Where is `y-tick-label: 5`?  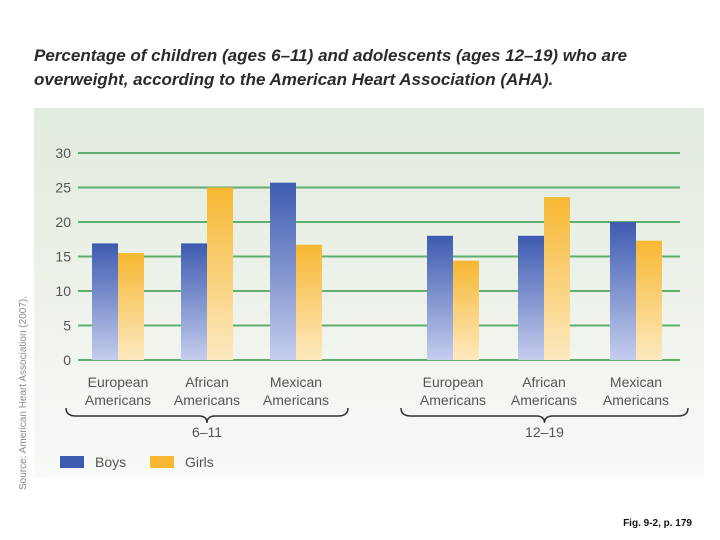 y-tick-label: 5 is located at coordinates (67, 326).